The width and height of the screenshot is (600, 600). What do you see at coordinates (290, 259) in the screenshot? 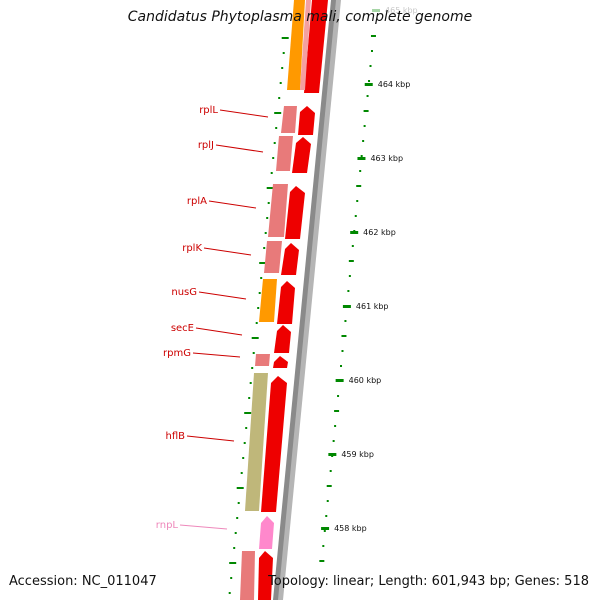
I see `gene-arrow-rplK-fwd` at bounding box center [290, 259].